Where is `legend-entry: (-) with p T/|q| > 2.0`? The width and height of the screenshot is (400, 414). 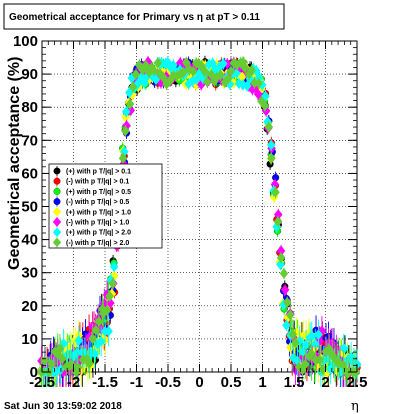 legend-entry: (-) with p T/|q| > 2.0 is located at coordinates (90, 242).